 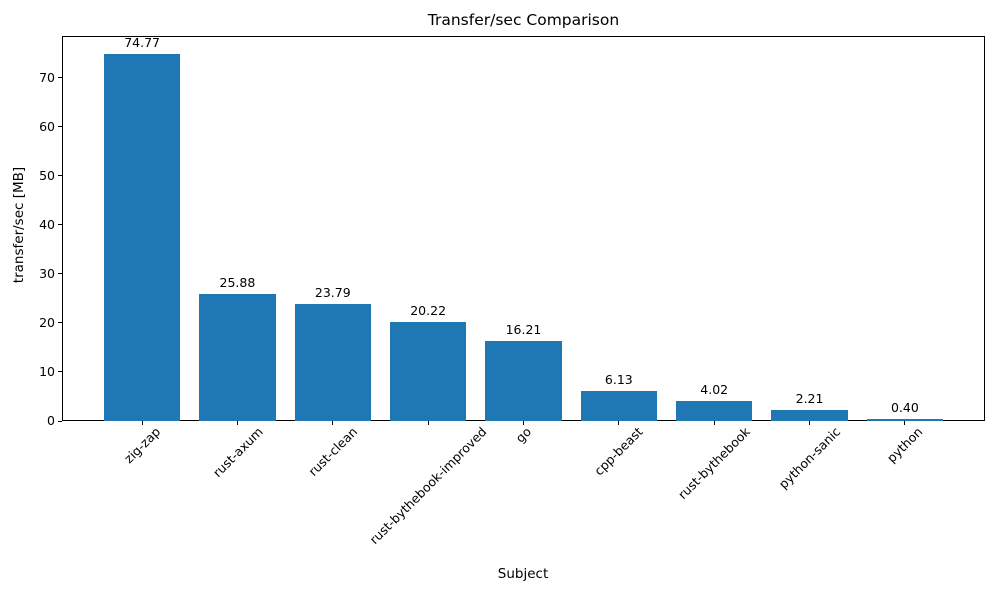 What do you see at coordinates (618, 379) in the screenshot?
I see `bar-value-label: 6.13` at bounding box center [618, 379].